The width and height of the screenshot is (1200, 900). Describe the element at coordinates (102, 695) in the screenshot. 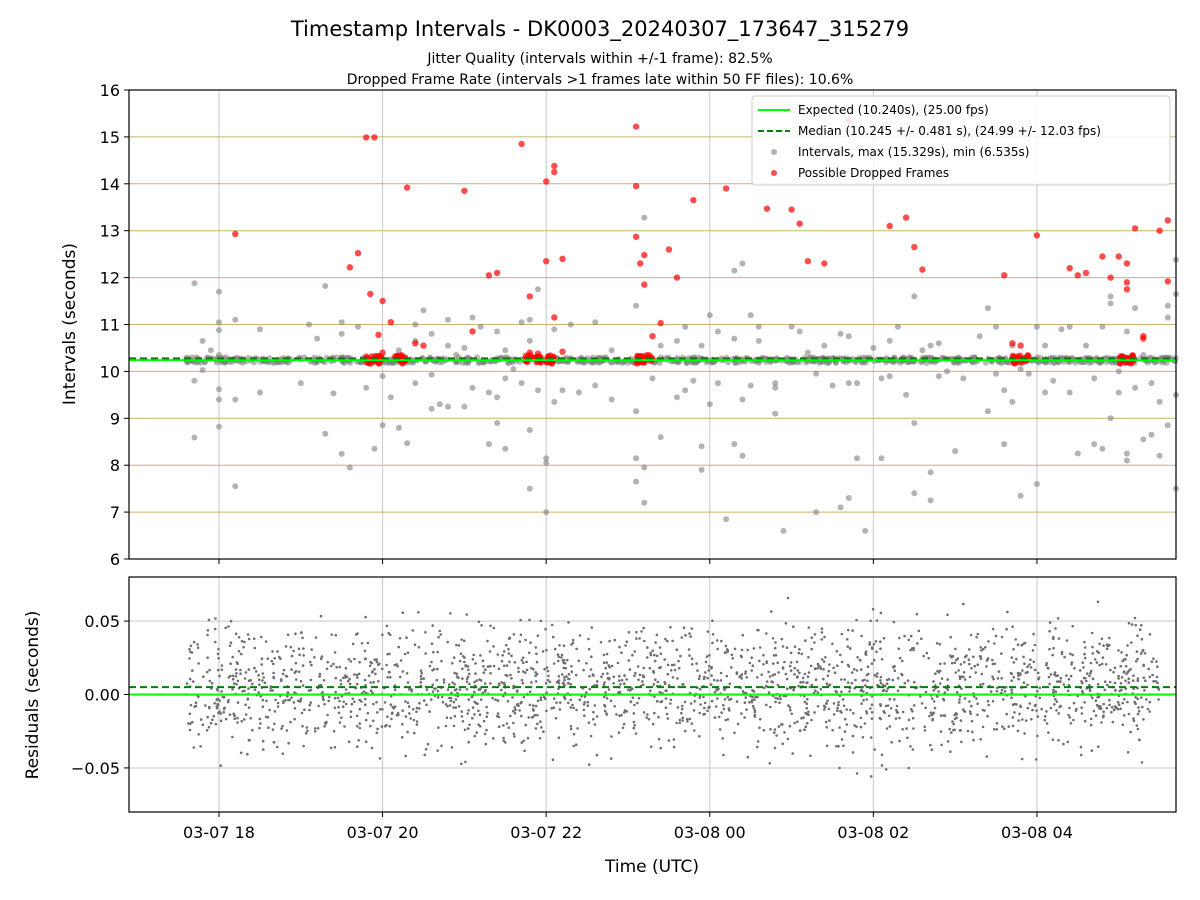

I see `residuals-ytick-label-1: 0.00` at that location.